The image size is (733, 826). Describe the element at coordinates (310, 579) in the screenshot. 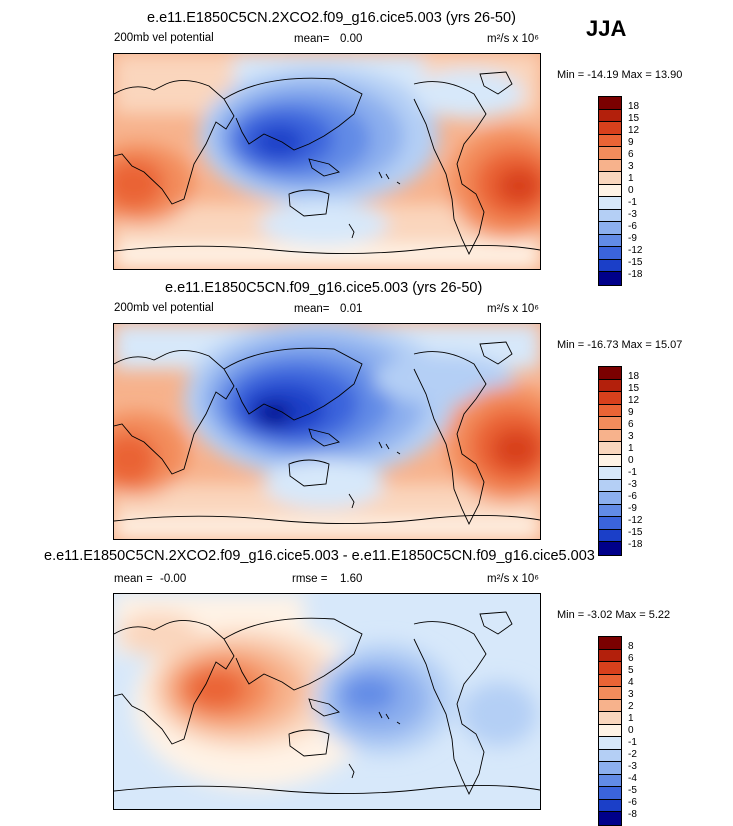

I see `panel3-rmse-label: rmse =` at that location.